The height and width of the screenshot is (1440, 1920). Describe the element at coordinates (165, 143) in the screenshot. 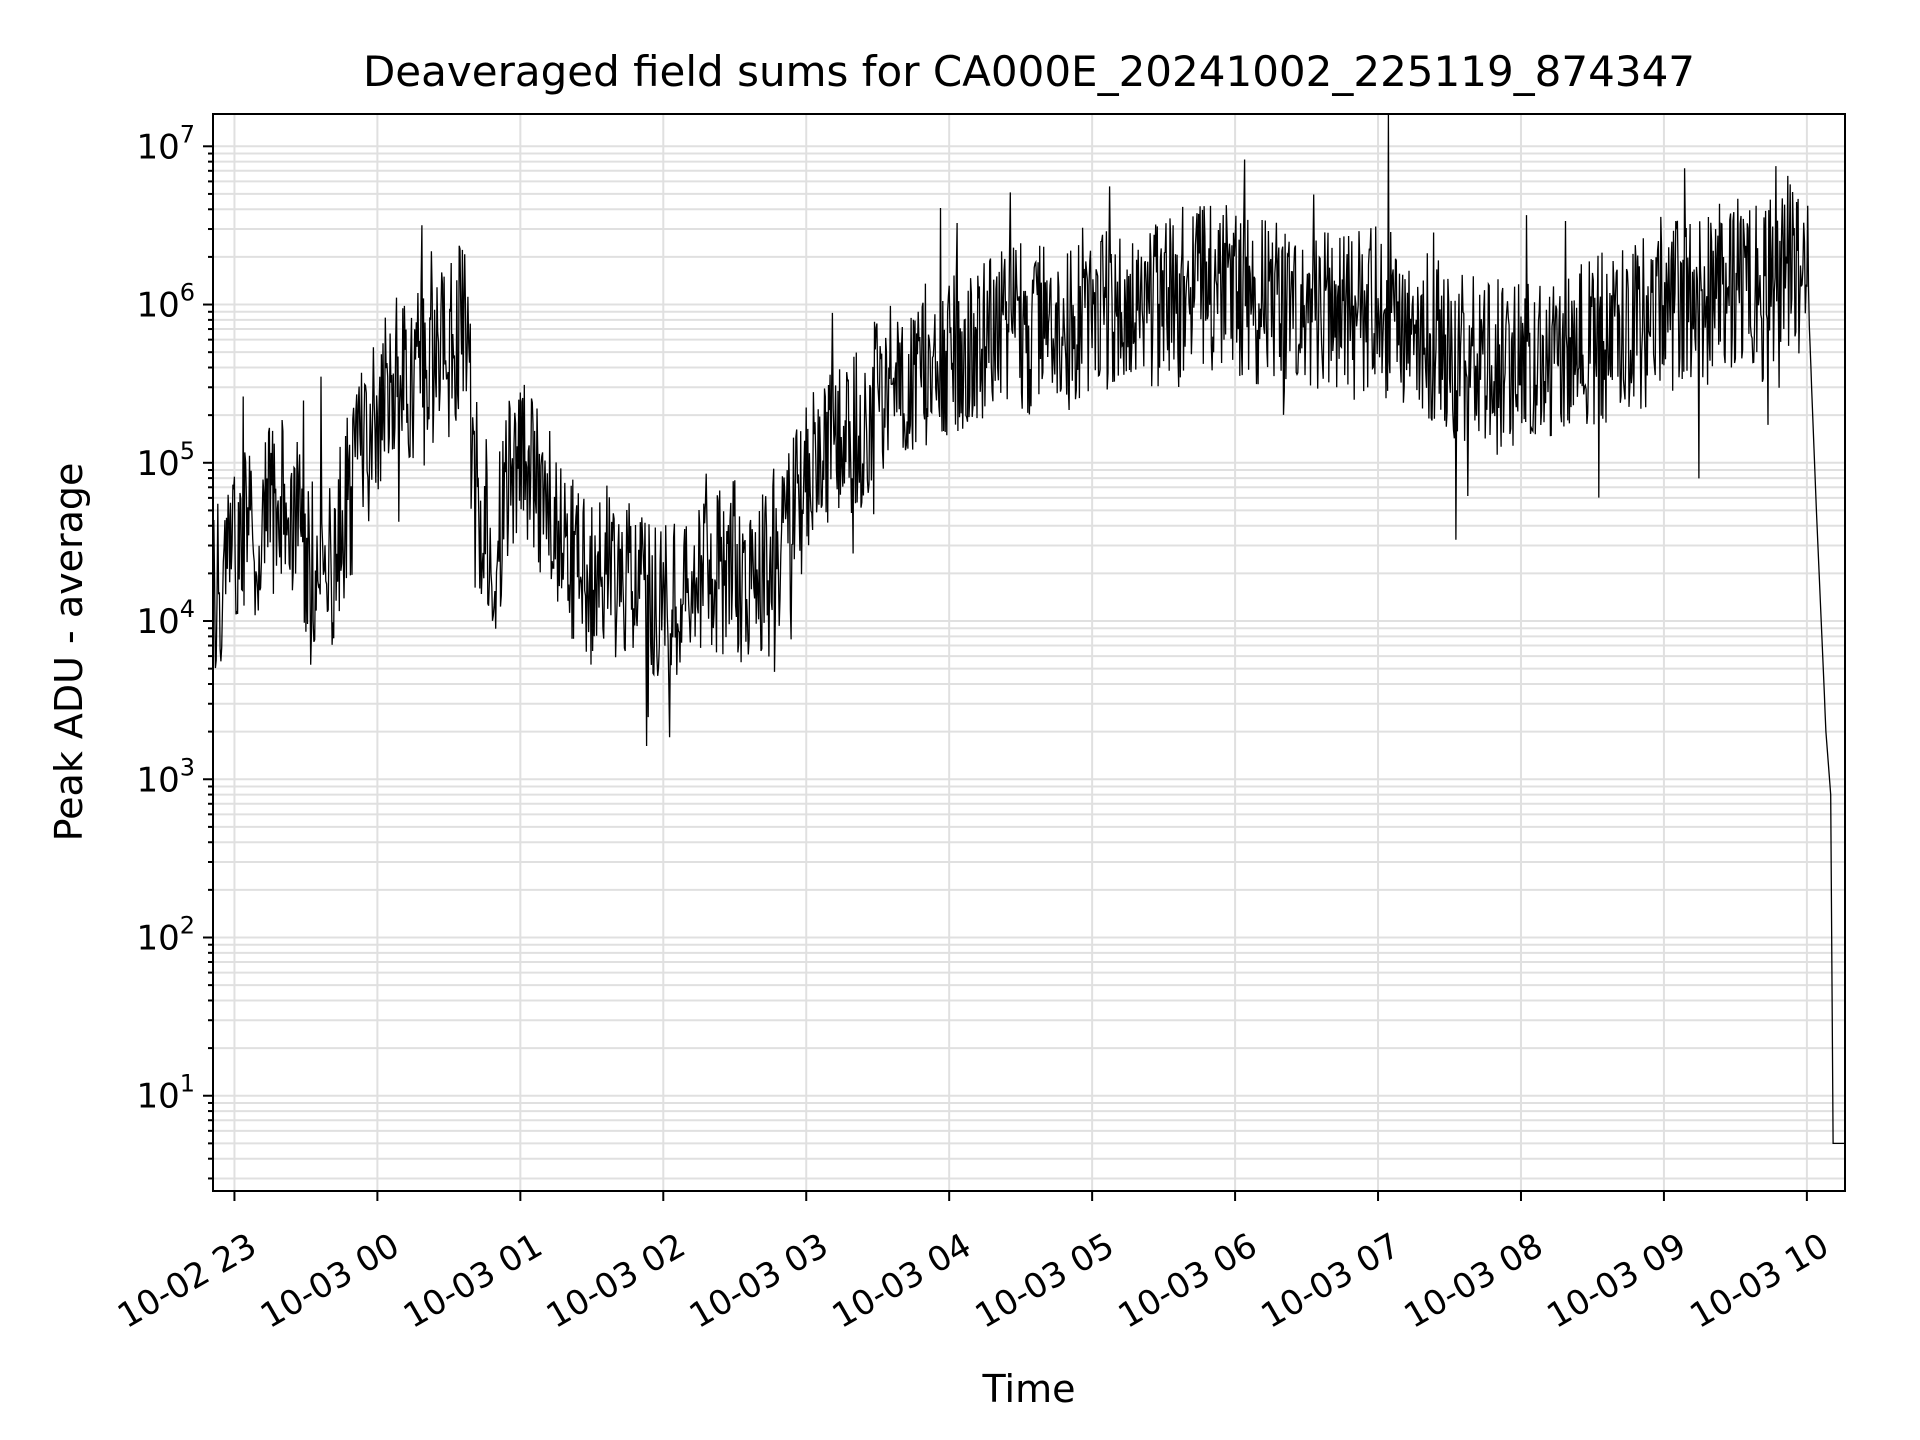

I see `y-tick-label: 10⁷` at that location.